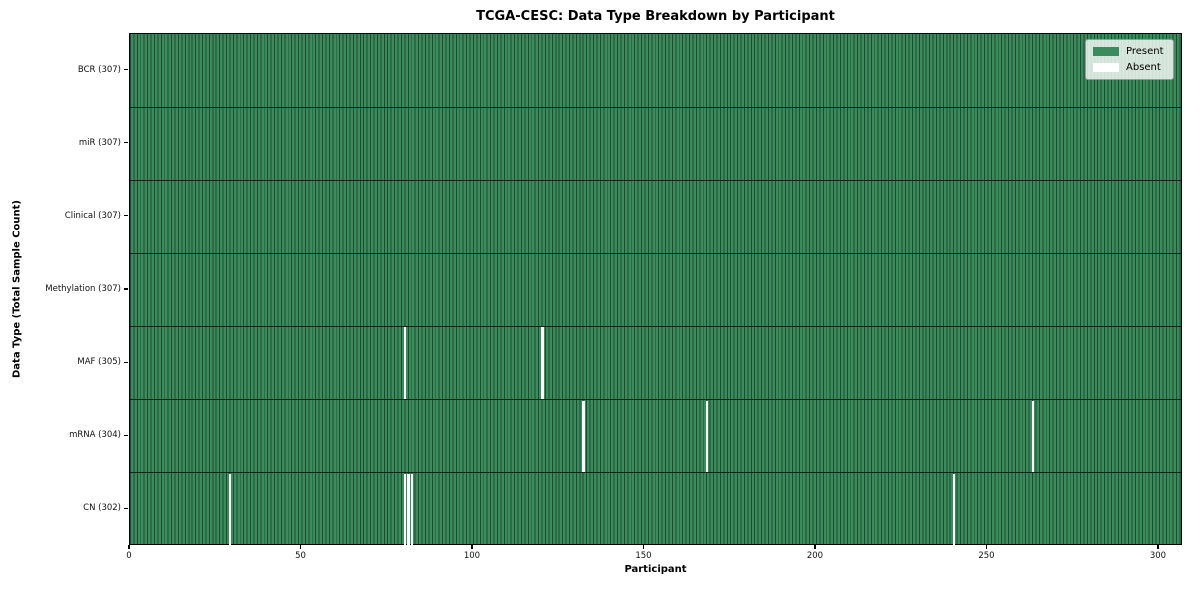  What do you see at coordinates (1106, 51) in the screenshot?
I see `present-swatch-icon` at bounding box center [1106, 51].